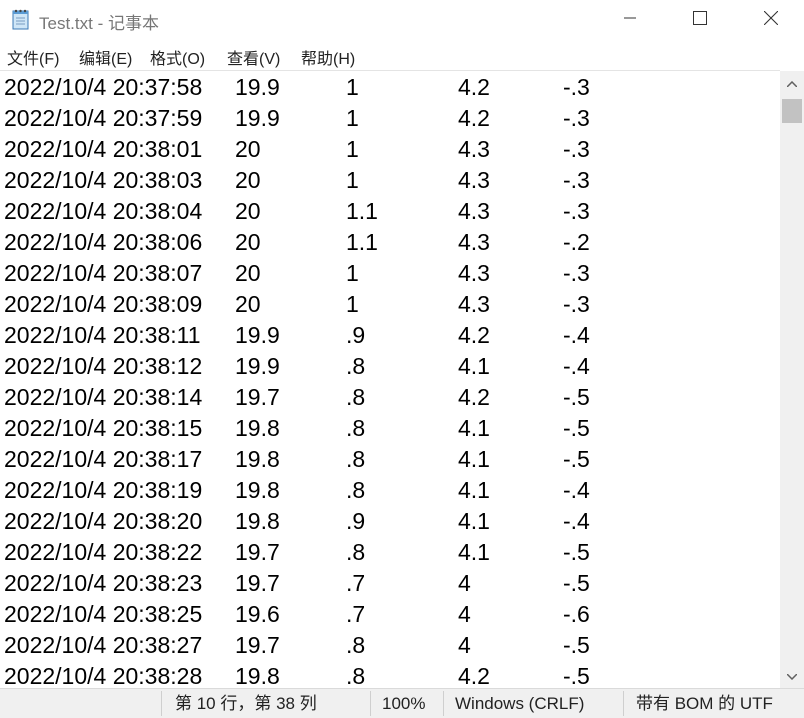 The height and width of the screenshot is (718, 804). What do you see at coordinates (246, 703) in the screenshot?
I see `status-cursor-position: 第 10 行，第 38 列` at bounding box center [246, 703].